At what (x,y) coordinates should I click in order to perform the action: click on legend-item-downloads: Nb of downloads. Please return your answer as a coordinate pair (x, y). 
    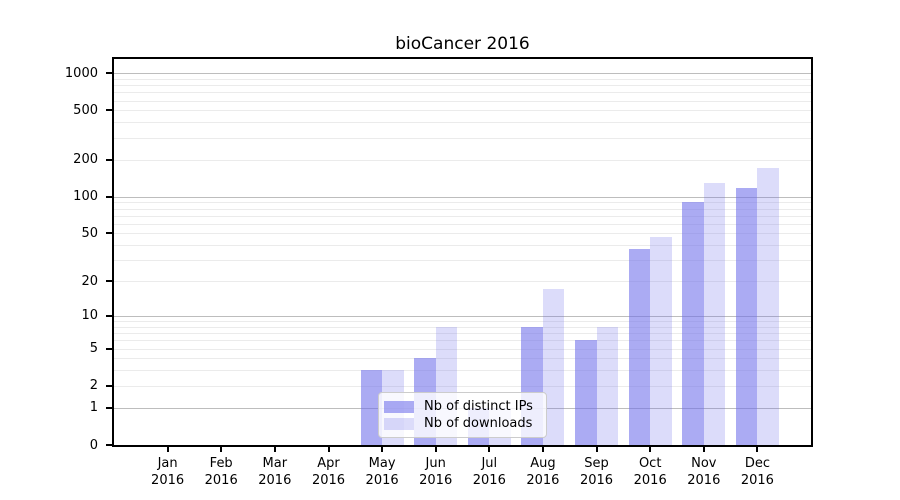
    Looking at the image, I should click on (461, 423).